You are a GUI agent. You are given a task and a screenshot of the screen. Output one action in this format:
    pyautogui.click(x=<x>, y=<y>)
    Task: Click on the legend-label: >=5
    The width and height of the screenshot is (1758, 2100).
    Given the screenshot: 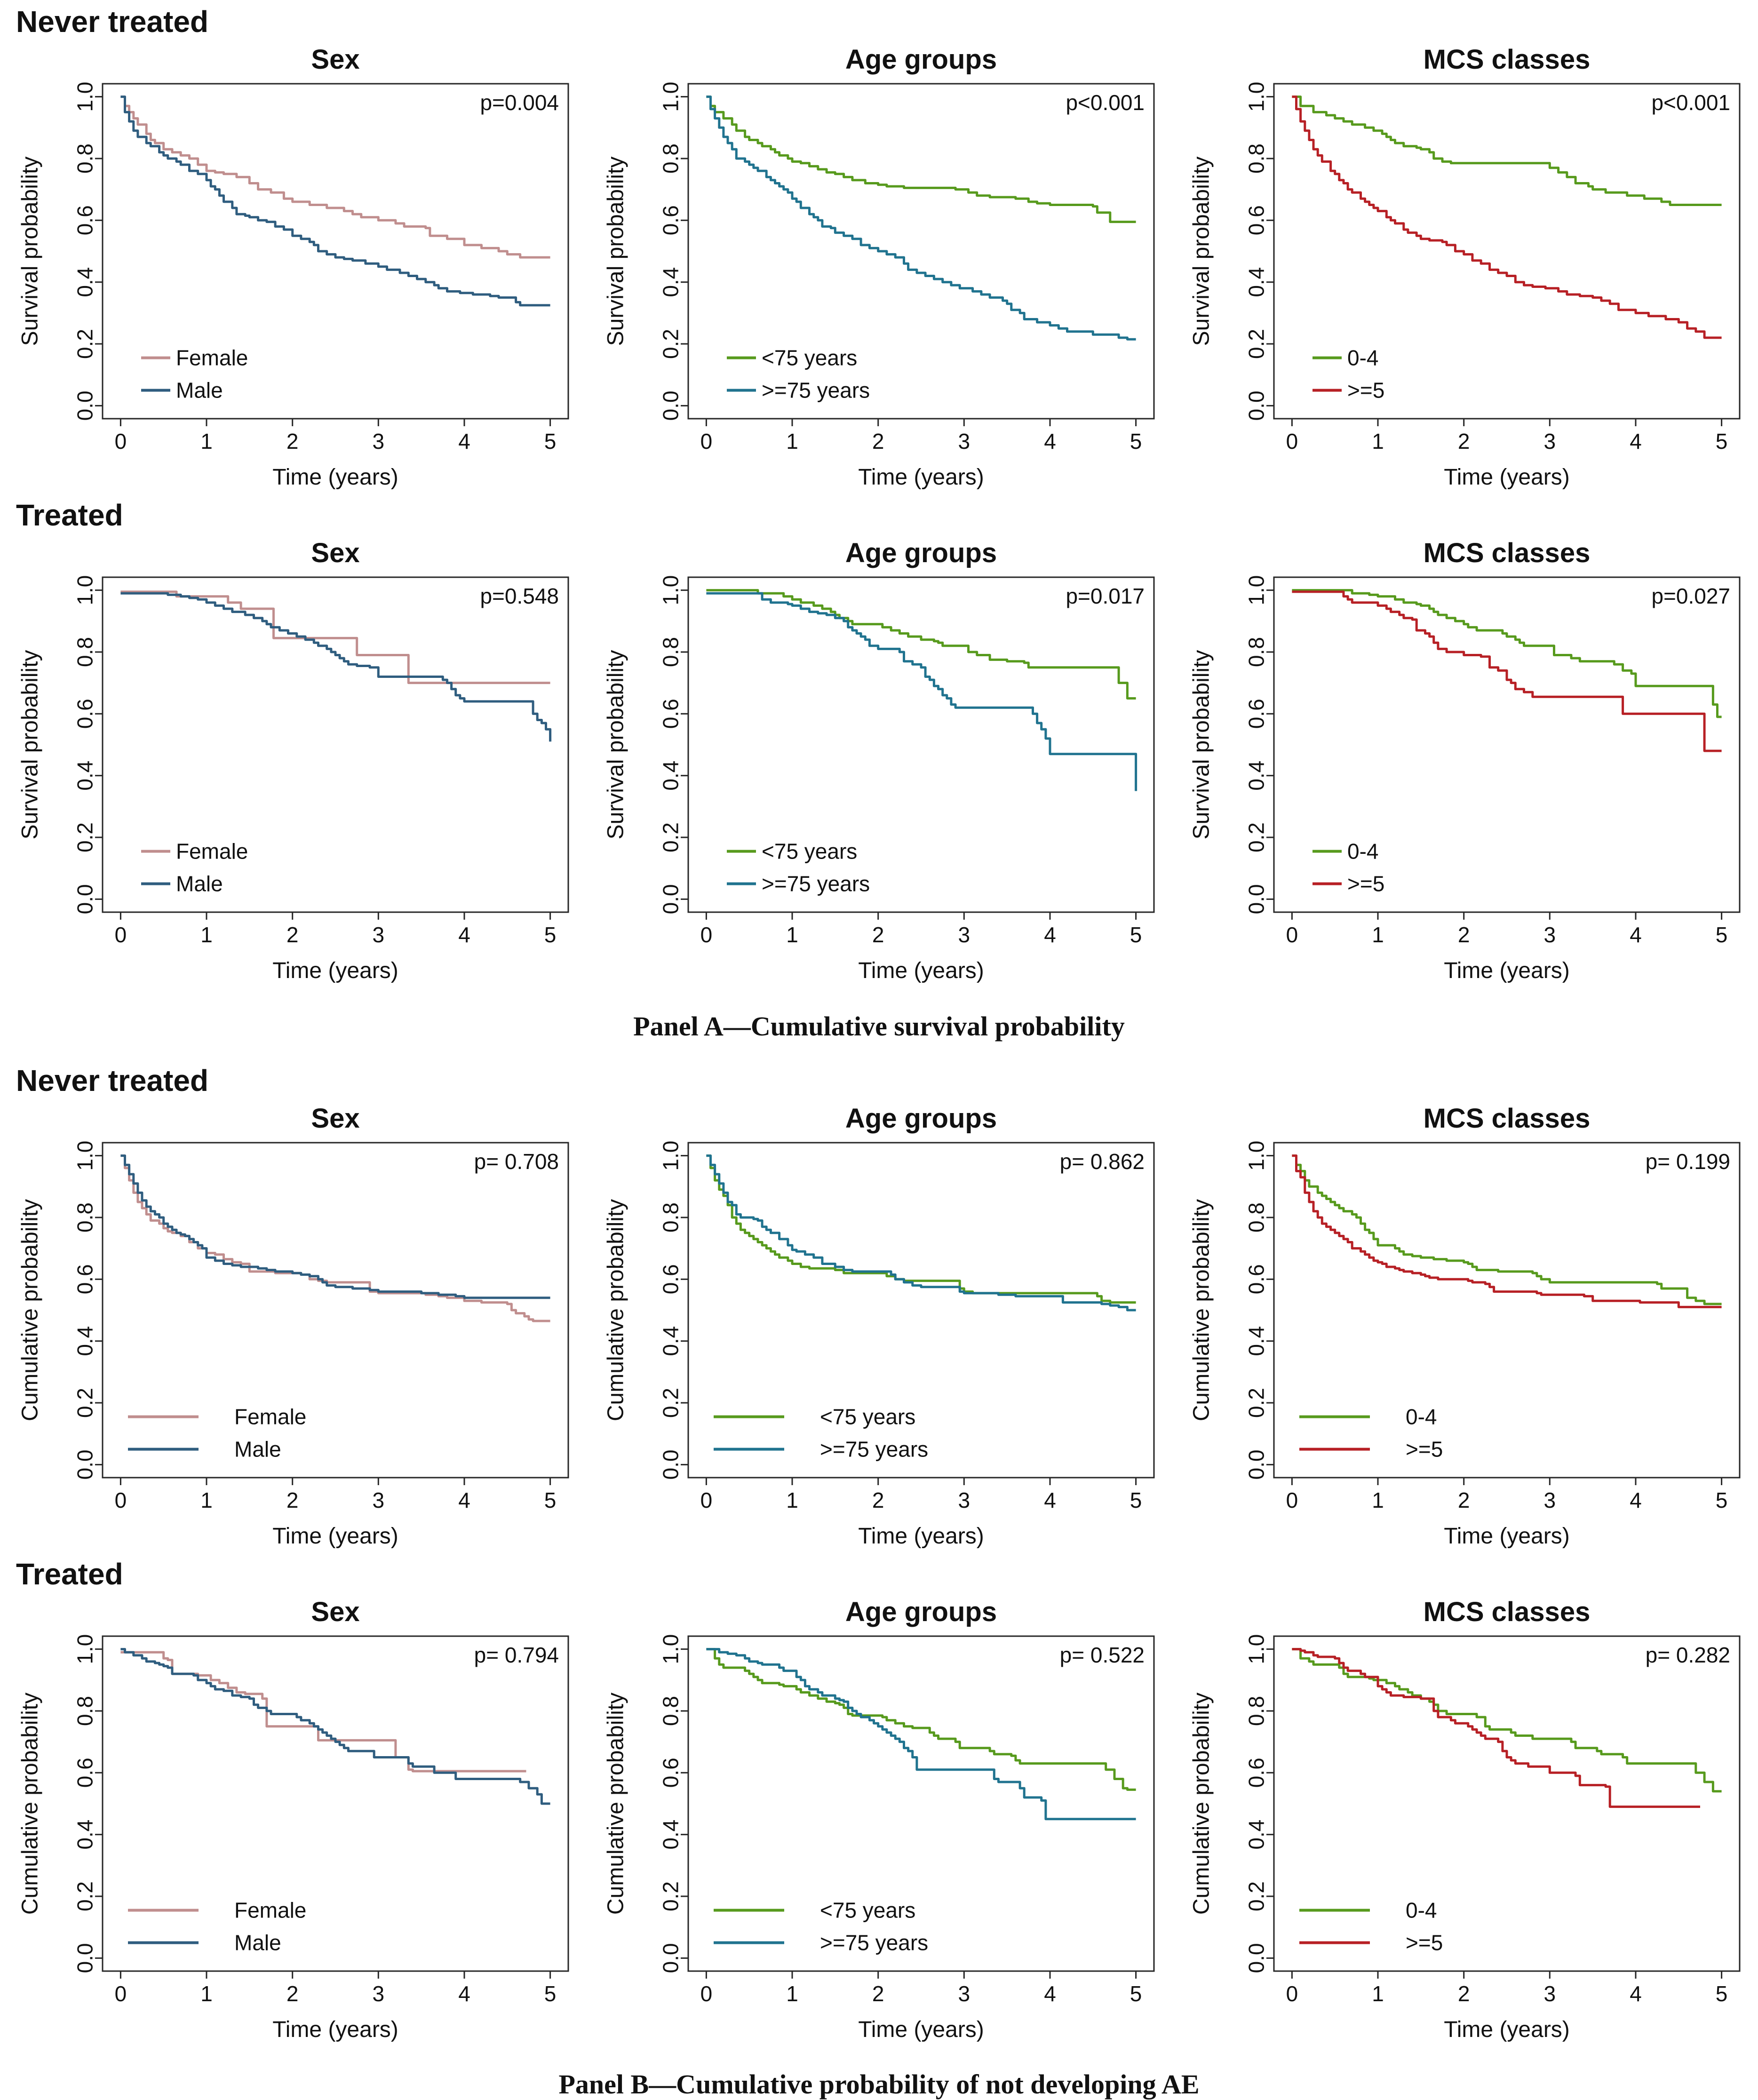 What is the action you would take?
    pyautogui.click(x=1365, y=884)
    